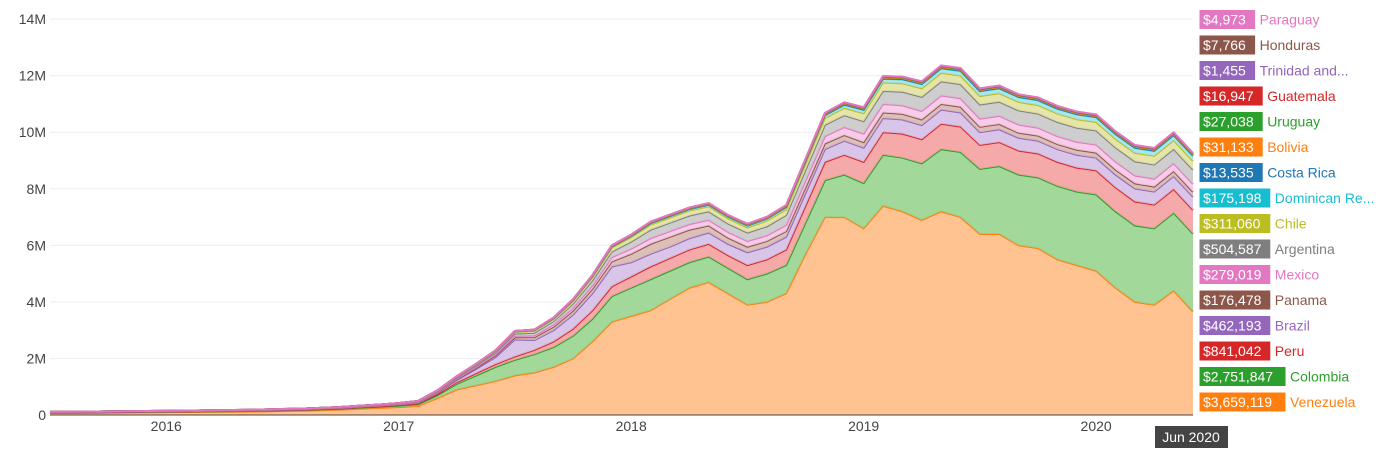 The image size is (1398, 466). Describe the element at coordinates (1293, 122) in the screenshot. I see `hover-series-name: Uruguay` at that location.